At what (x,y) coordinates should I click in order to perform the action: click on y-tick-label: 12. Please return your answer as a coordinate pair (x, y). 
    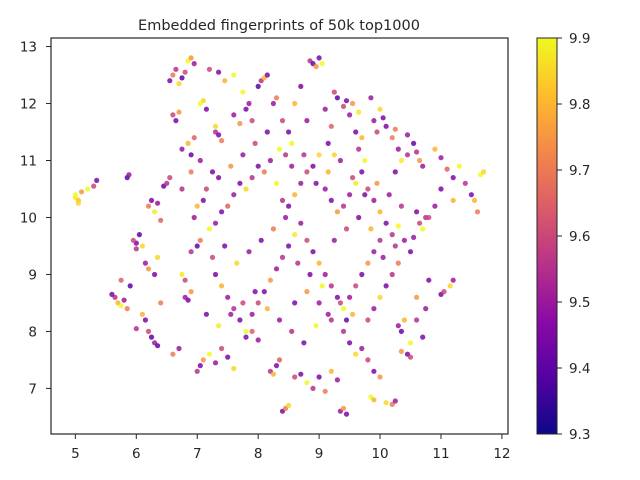
    Looking at the image, I should click on (28, 105).